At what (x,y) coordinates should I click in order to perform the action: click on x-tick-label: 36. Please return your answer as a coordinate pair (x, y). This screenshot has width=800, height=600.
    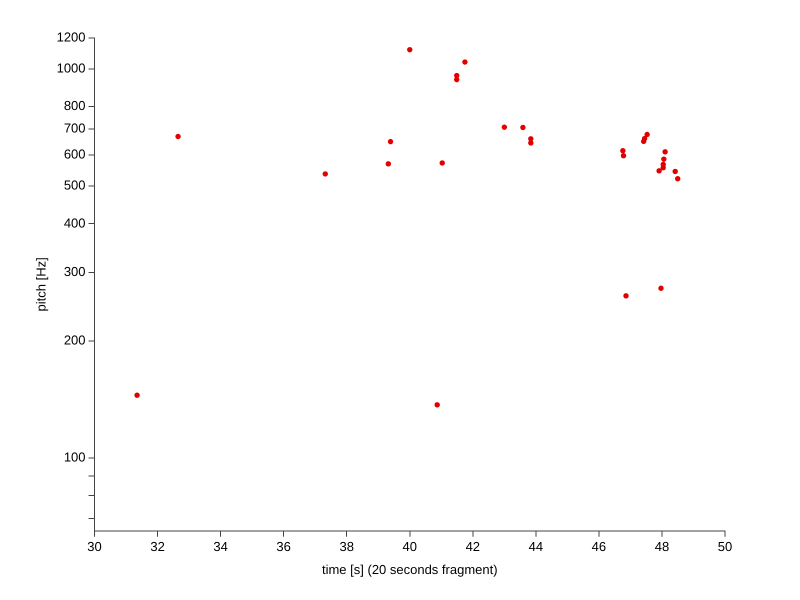
    Looking at the image, I should click on (283, 546).